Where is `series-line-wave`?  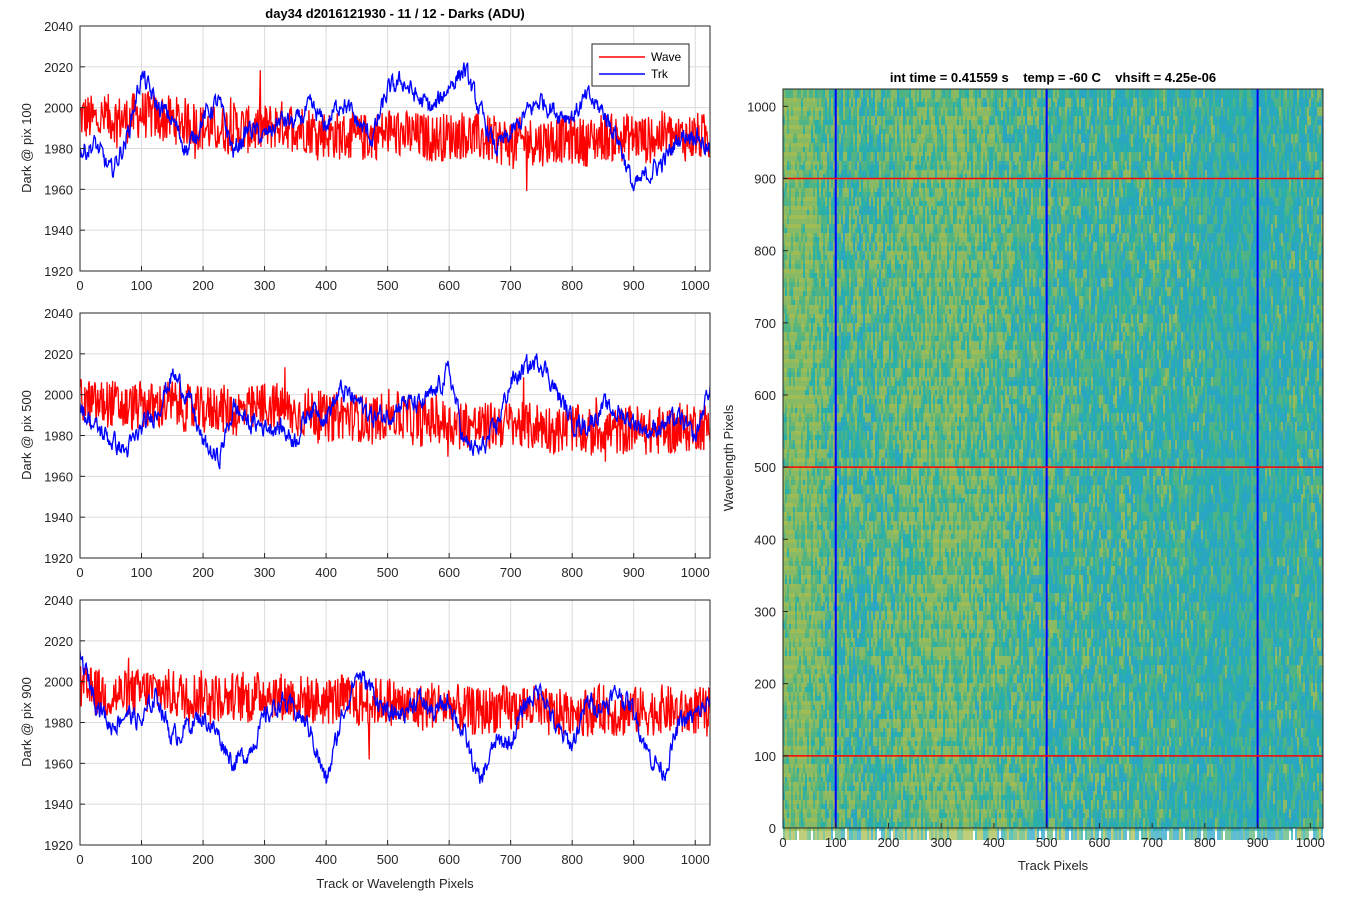 series-line-wave is located at coordinates (395, 131).